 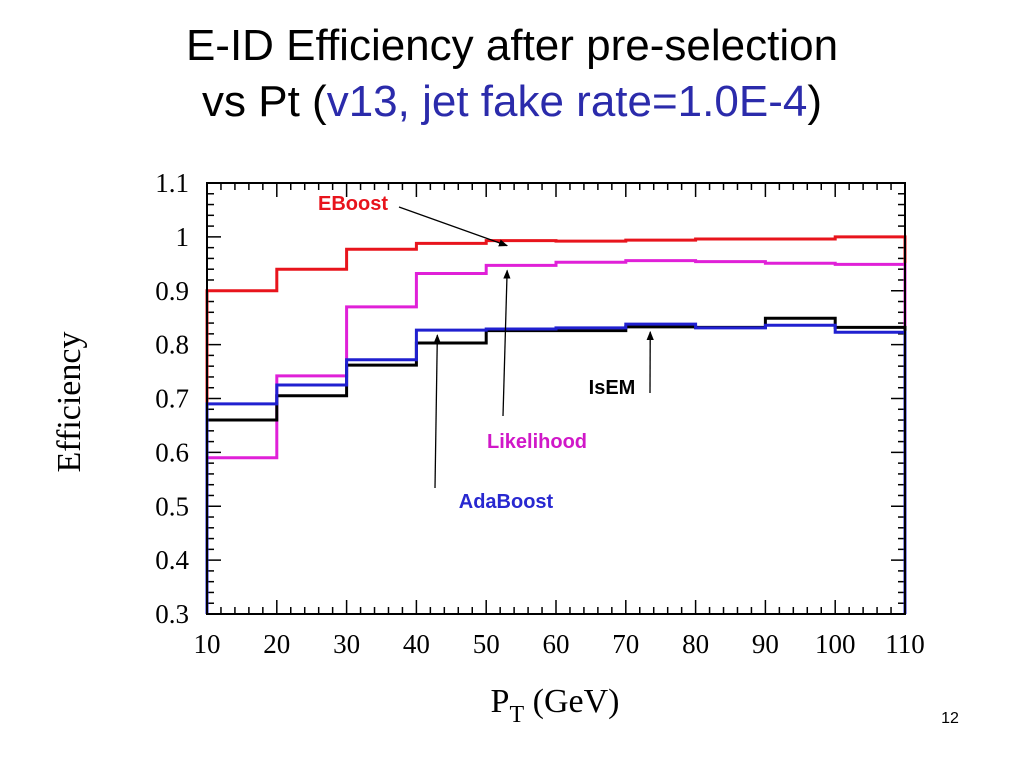 What do you see at coordinates (835, 644) in the screenshot?
I see `x-tick-label: 100` at bounding box center [835, 644].